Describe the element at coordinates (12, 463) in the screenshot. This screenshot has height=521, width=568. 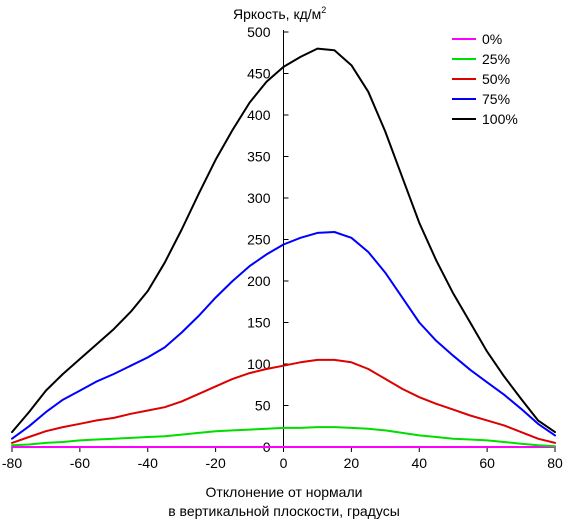
I see `x-tick-label: -80` at that location.